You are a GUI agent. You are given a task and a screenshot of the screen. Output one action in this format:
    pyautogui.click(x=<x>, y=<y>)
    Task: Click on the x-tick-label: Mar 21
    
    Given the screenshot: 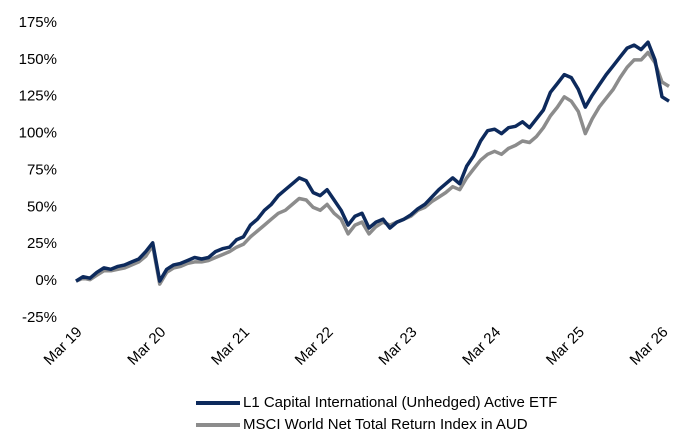 What is the action you would take?
    pyautogui.click(x=230, y=346)
    